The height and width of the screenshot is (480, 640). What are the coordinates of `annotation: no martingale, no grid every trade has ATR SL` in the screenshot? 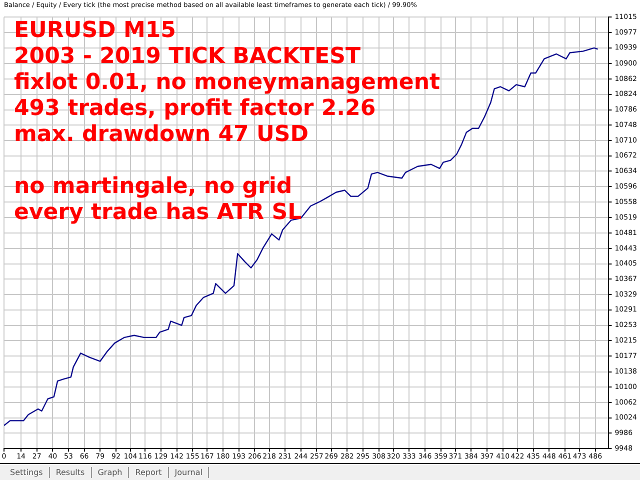 It's located at (158, 200).